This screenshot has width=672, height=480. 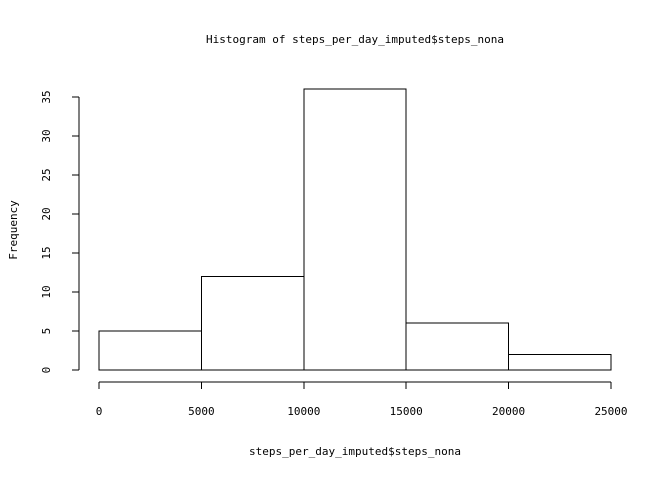 What do you see at coordinates (60, 232) in the screenshot?
I see `y-axis: 0 5 10 15 20 25 30 35` at bounding box center [60, 232].